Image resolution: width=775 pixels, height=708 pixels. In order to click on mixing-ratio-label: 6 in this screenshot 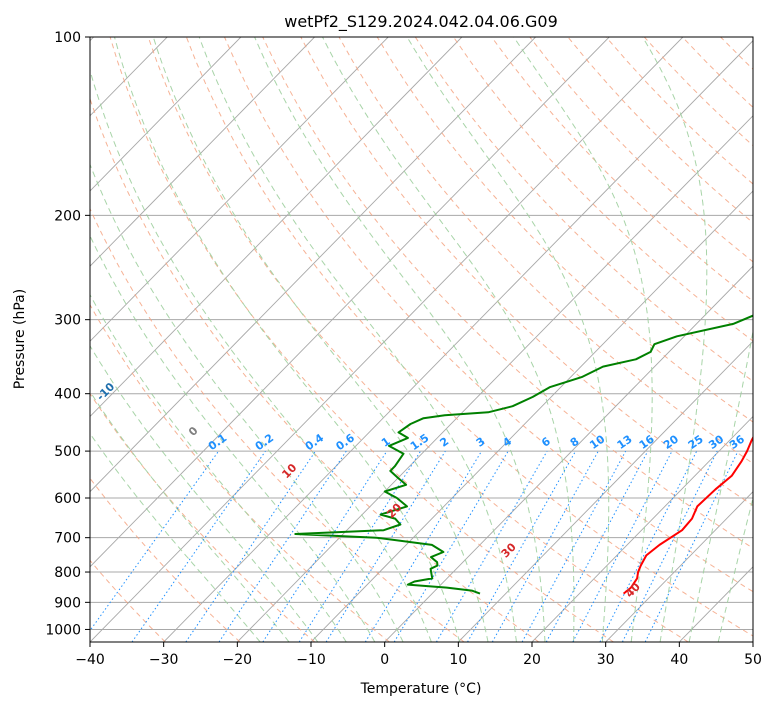, I will do `click(546, 442)`.